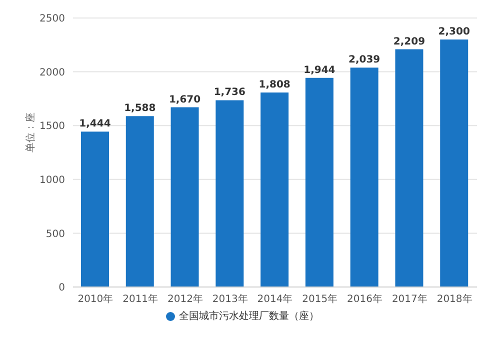 This screenshot has height=362, width=500. What do you see at coordinates (410, 299) in the screenshot?
I see `x-tick-label: 2017年` at bounding box center [410, 299].